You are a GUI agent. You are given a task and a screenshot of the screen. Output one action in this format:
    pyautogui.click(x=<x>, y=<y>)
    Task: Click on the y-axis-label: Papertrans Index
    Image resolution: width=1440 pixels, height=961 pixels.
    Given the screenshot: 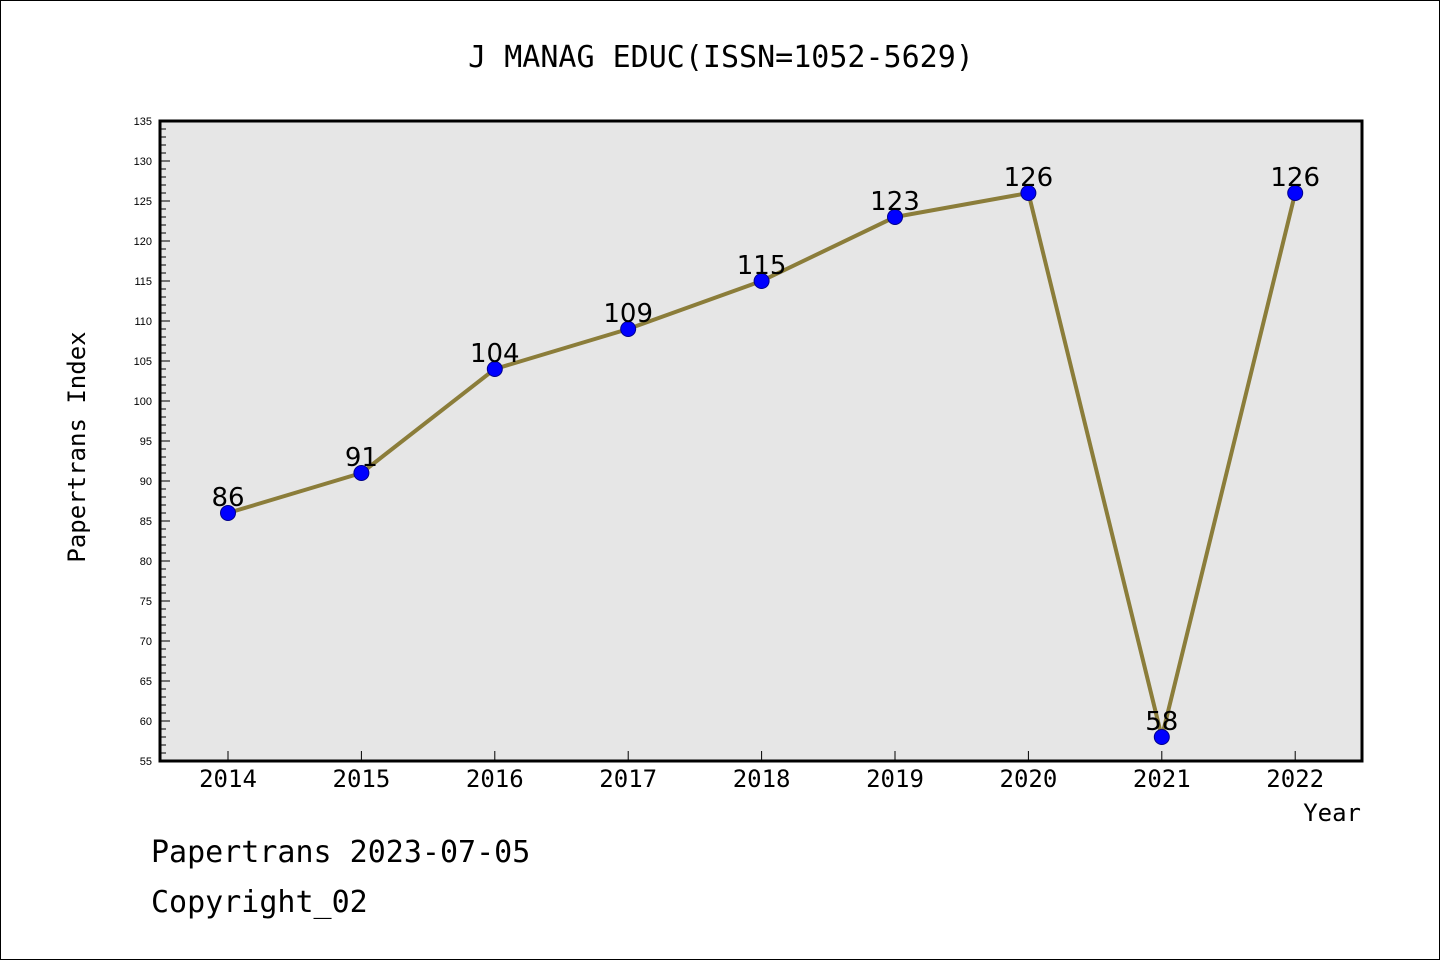 What is the action you would take?
    pyautogui.click(x=77, y=446)
    